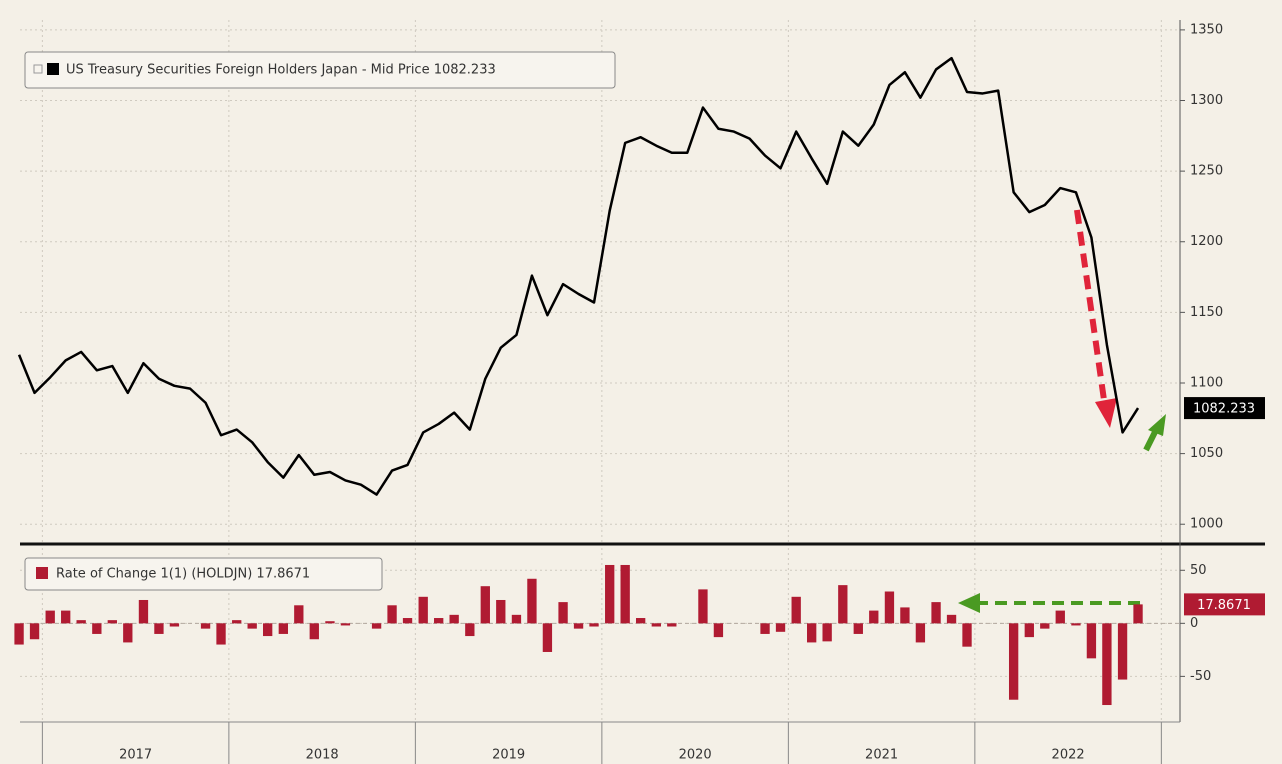 The width and height of the screenshot is (1282, 764). Describe the element at coordinates (1062, 411) in the screenshot. I see `annotation-arrows` at that location.